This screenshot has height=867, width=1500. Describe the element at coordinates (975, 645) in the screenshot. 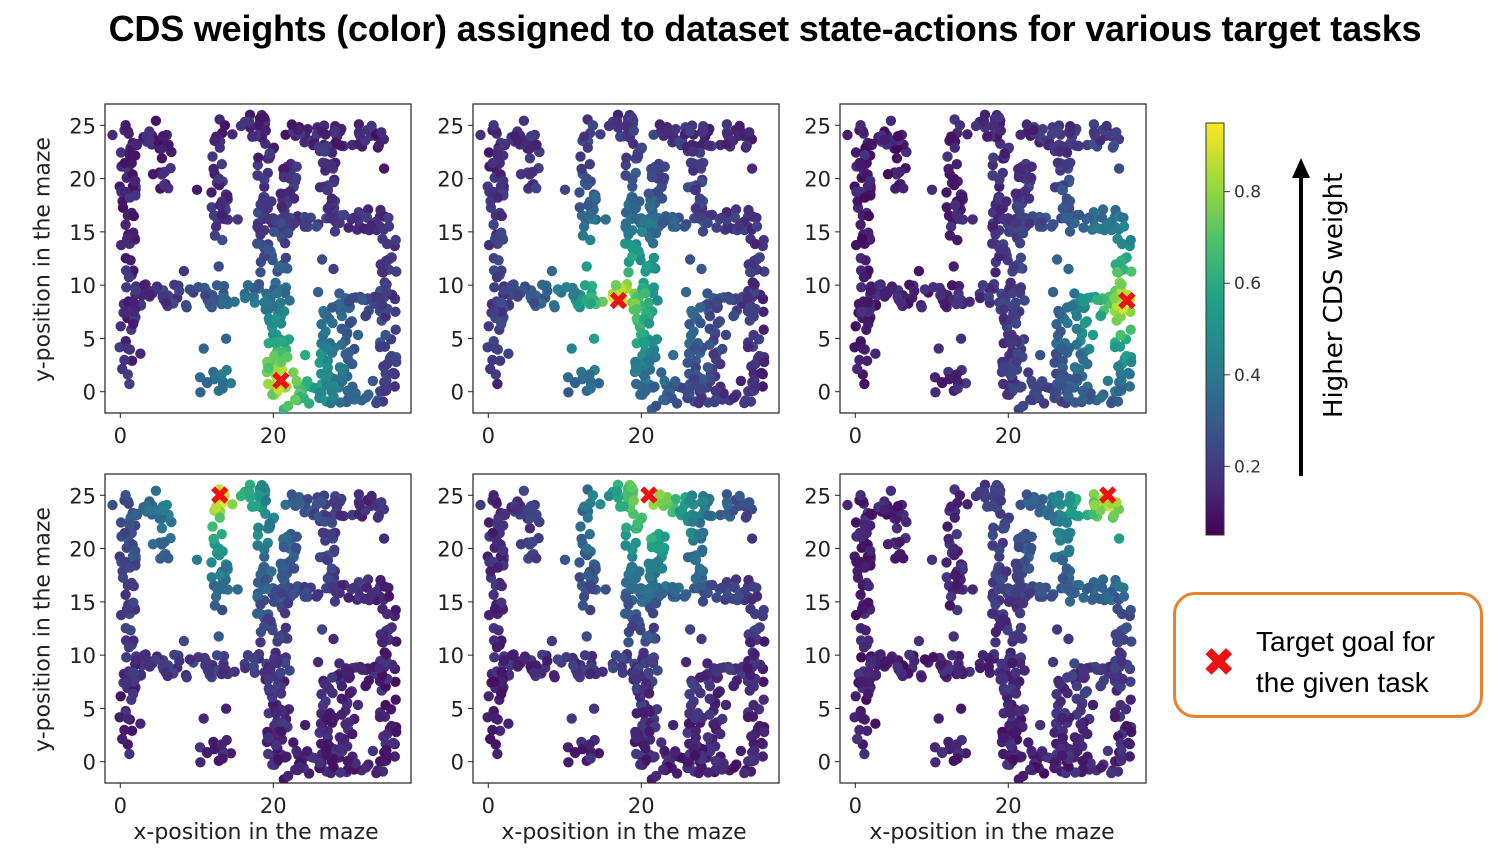

I see `scatter-panel-6: ✖ 0 5 10 15 20 25 0 20` at that location.